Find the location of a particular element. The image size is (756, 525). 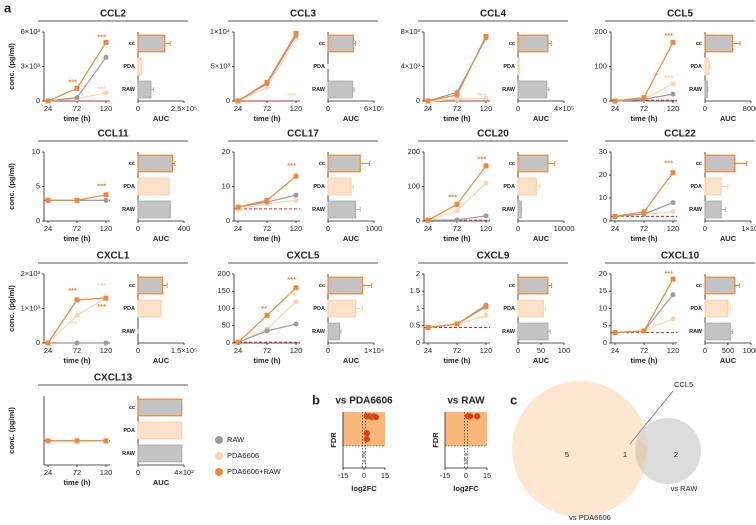

y-tick-label: 20 is located at coordinates (226, 151).